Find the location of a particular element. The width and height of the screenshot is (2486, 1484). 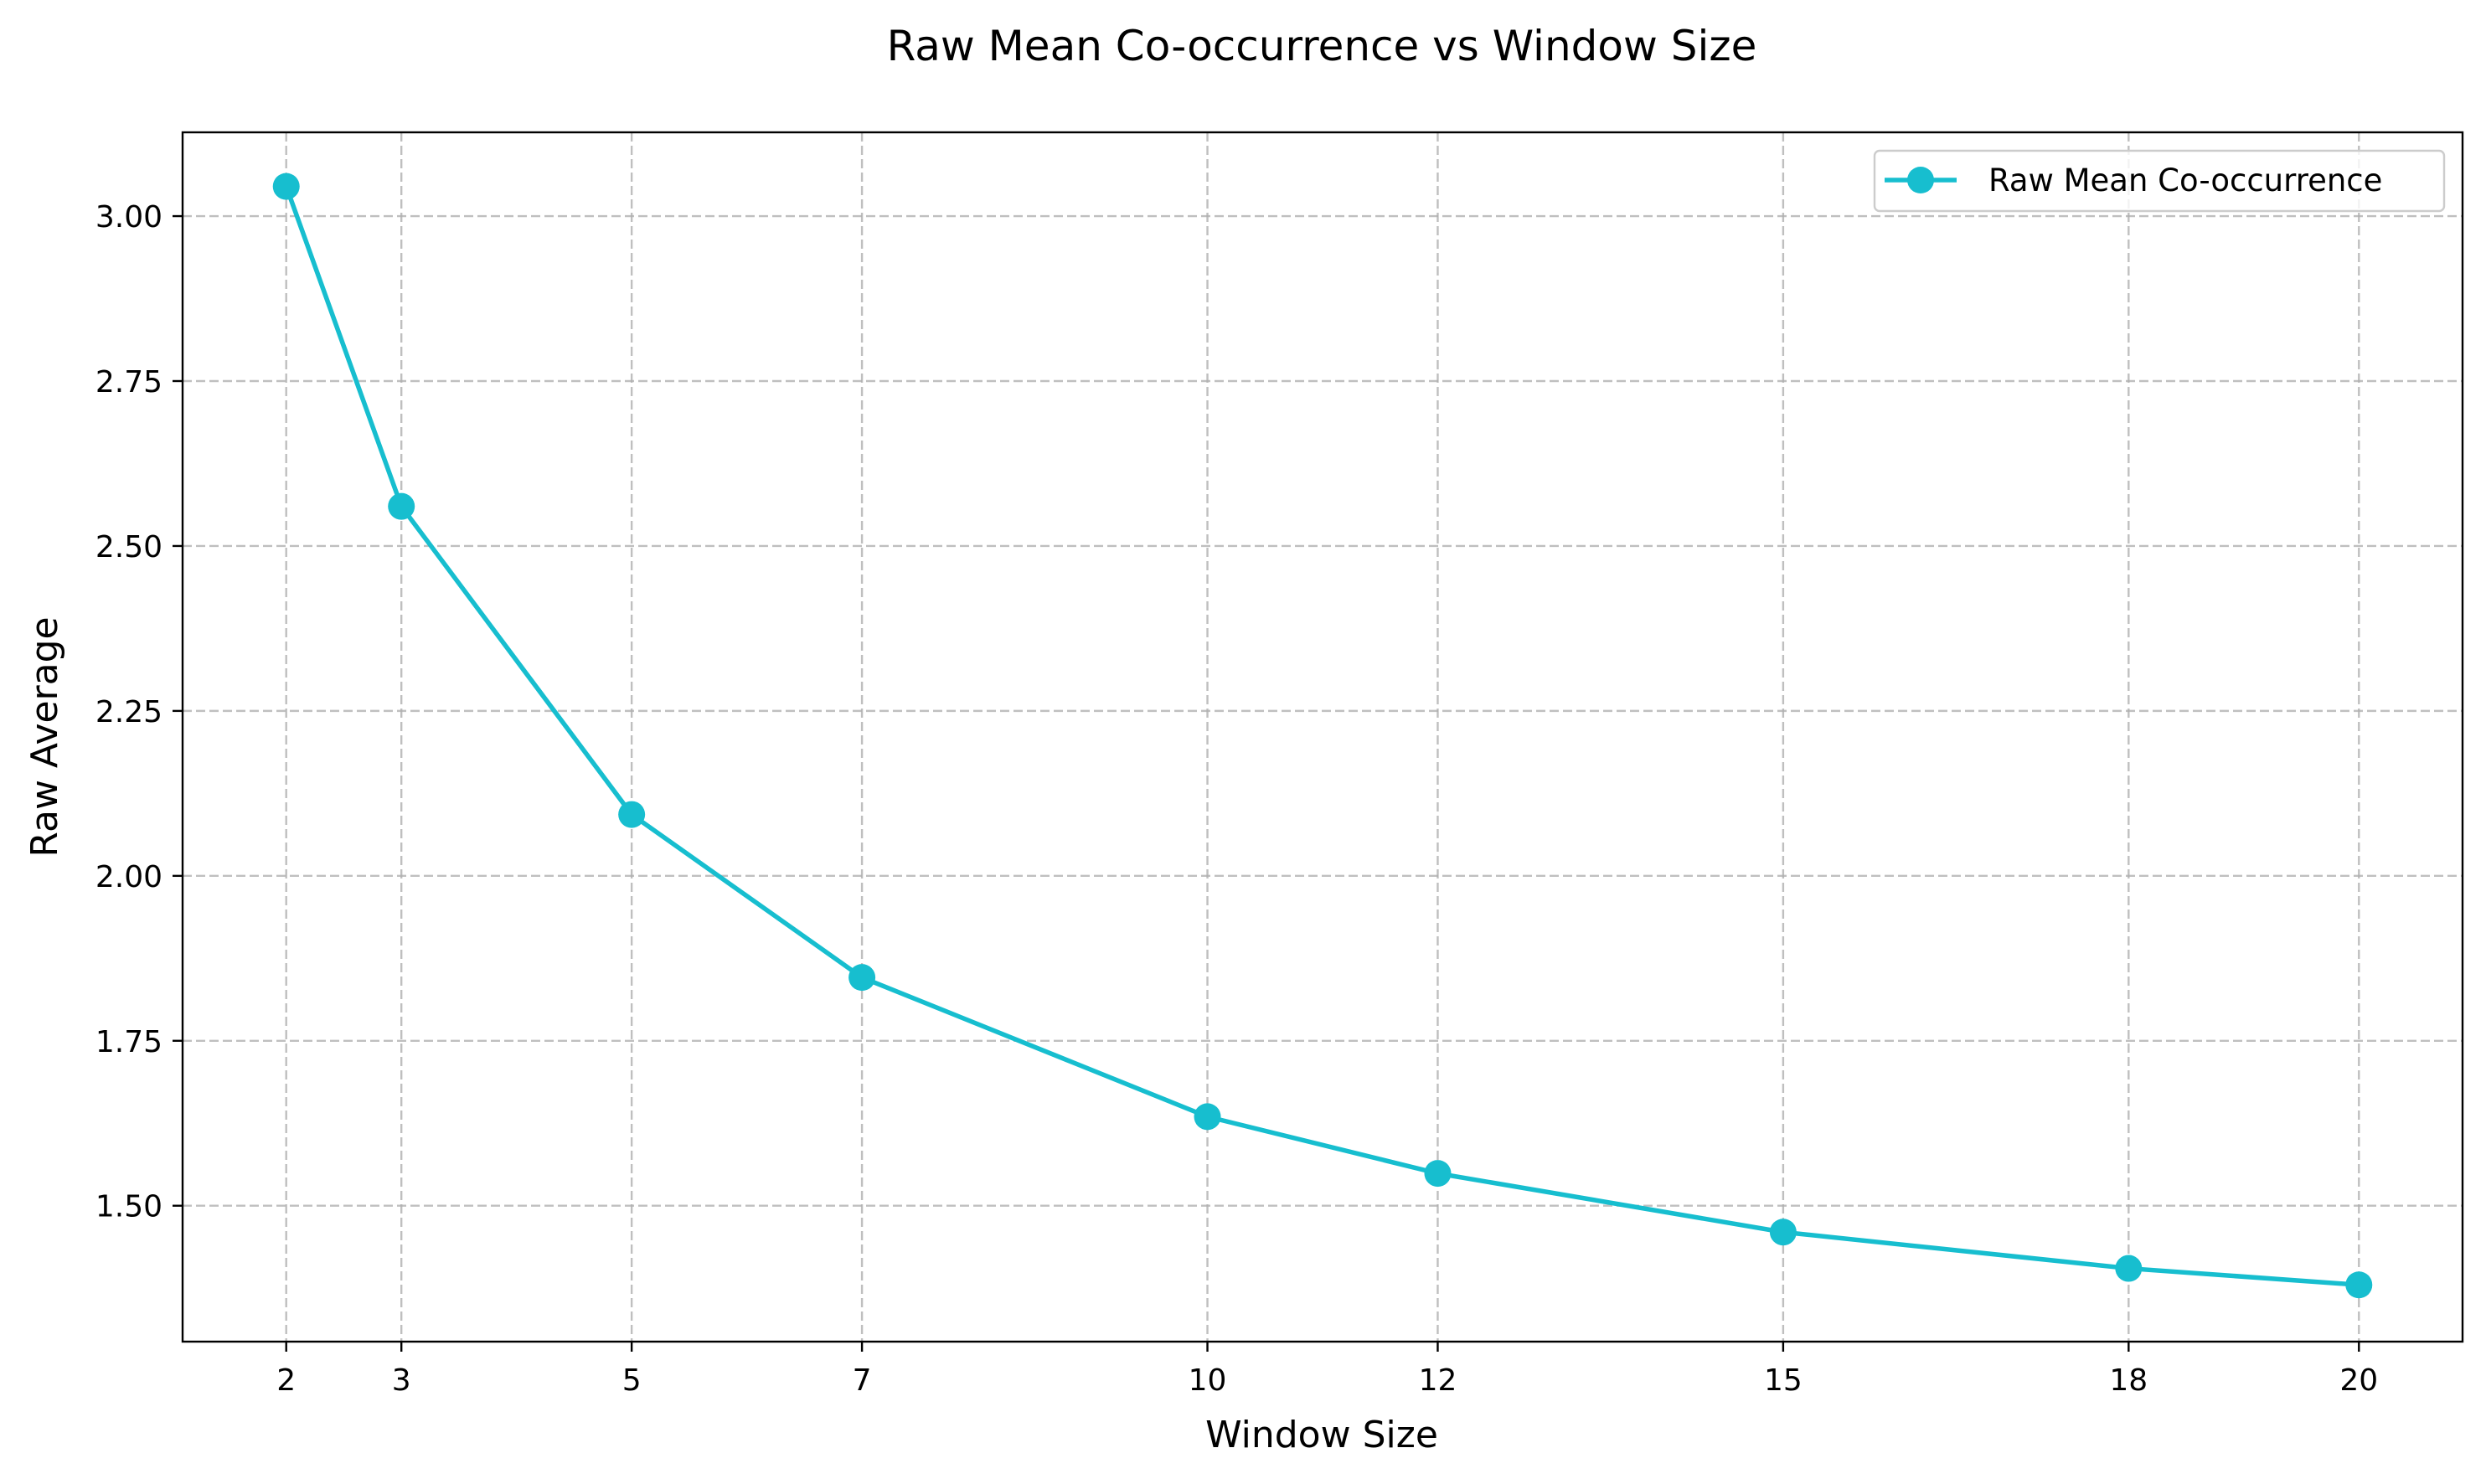

y-tick-label: 1.50 is located at coordinates (128, 1207).